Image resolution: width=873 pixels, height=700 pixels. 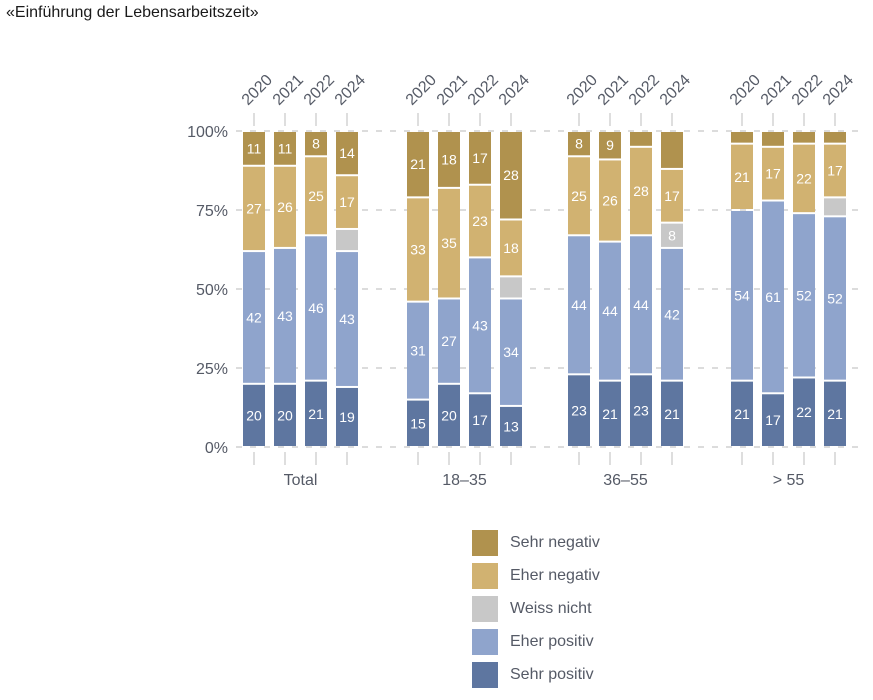 What do you see at coordinates (132, 12) in the screenshot?
I see `chart-title: «Einführung der Lebensarbeitszeit»` at bounding box center [132, 12].